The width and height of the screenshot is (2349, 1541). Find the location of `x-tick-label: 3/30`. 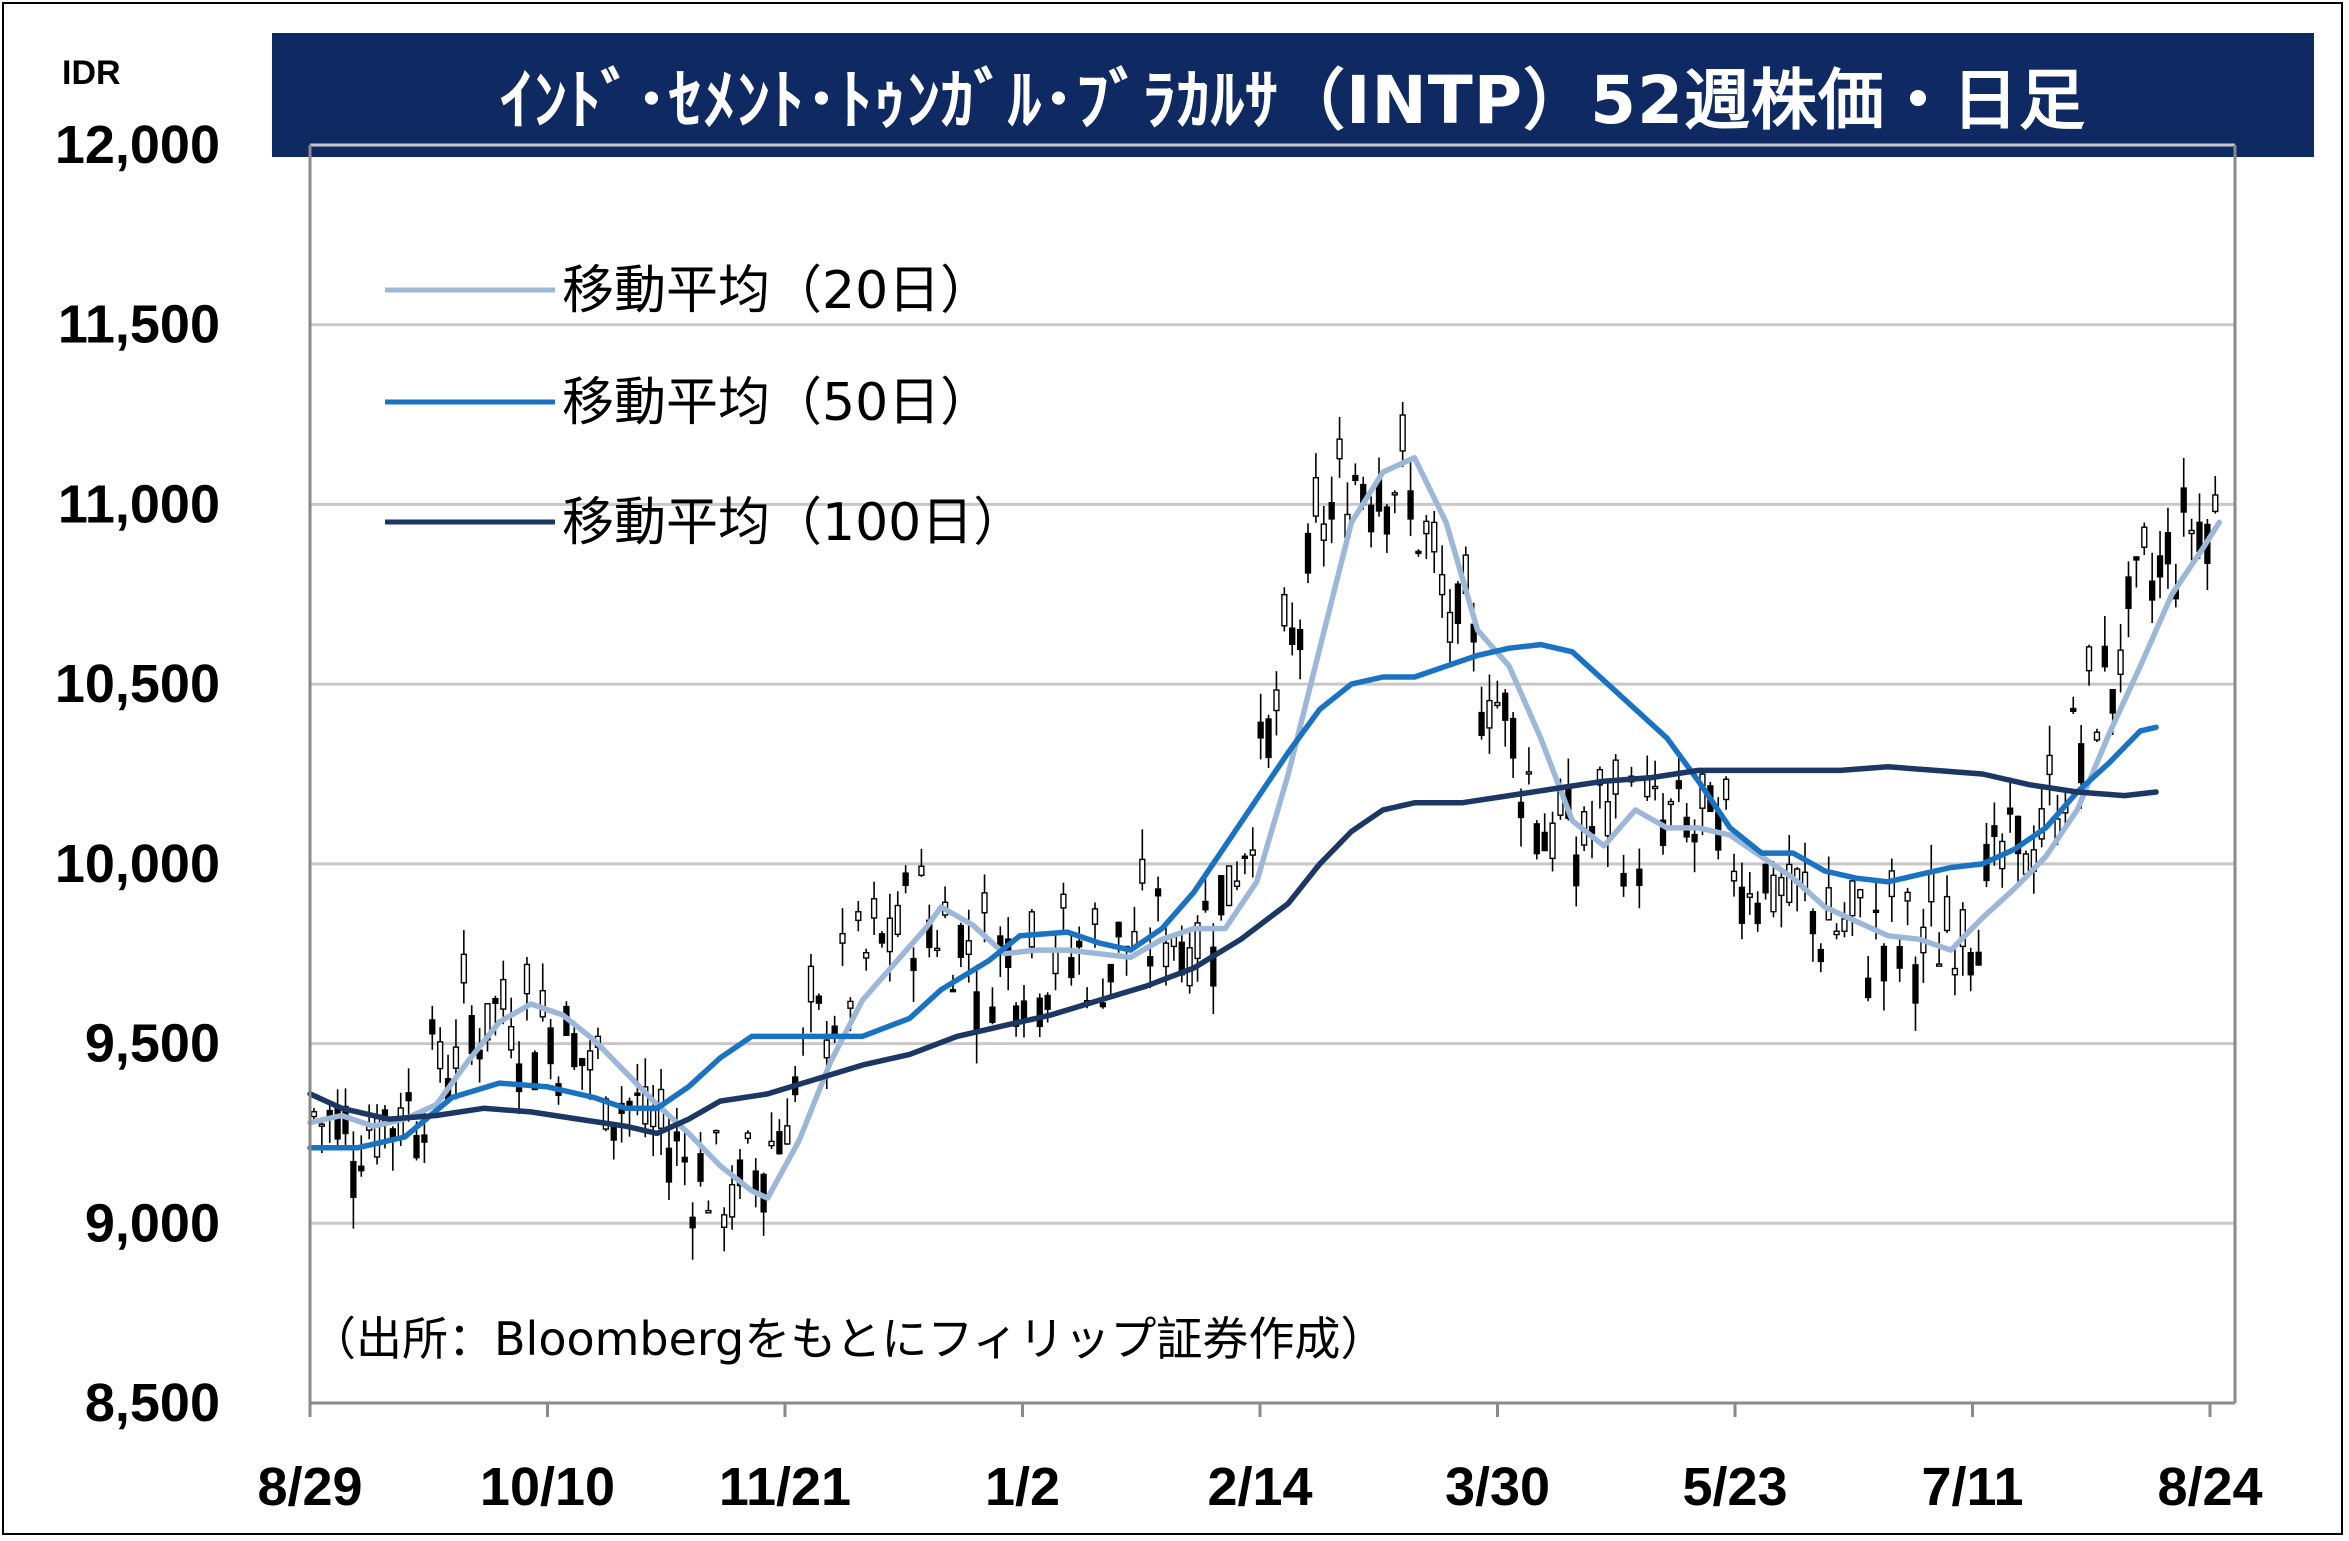

x-tick-label: 3/30 is located at coordinates (1497, 1487).